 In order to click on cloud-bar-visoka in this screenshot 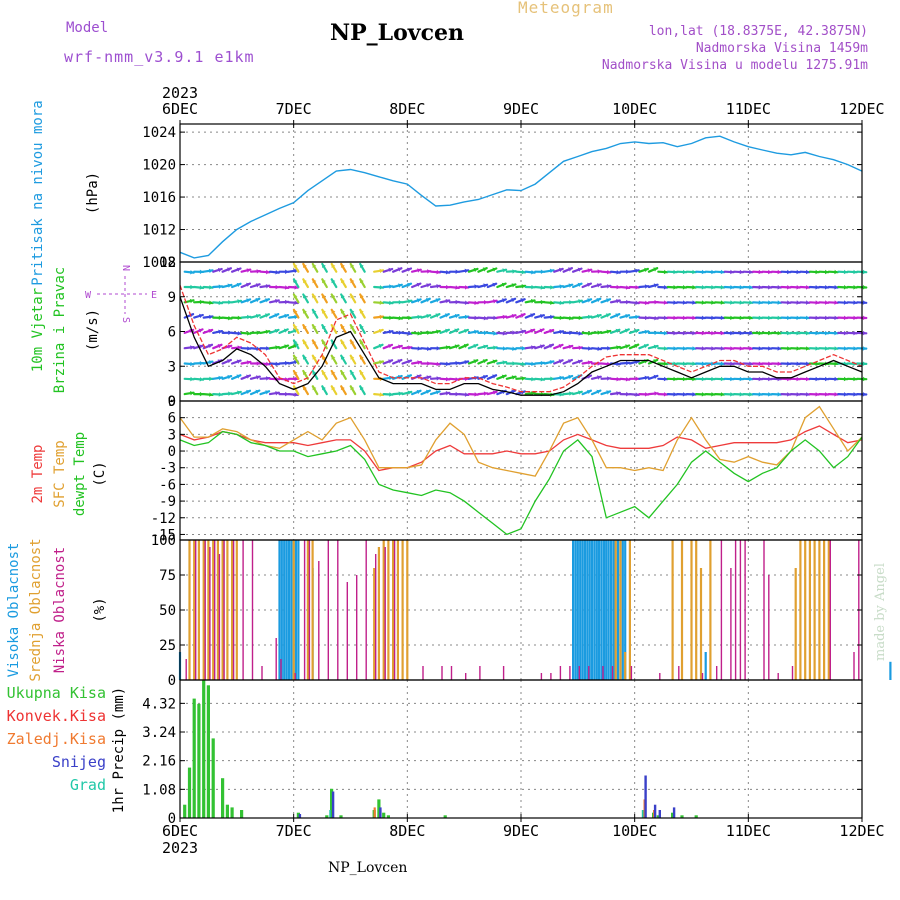, I will do `click(279, 610)`.